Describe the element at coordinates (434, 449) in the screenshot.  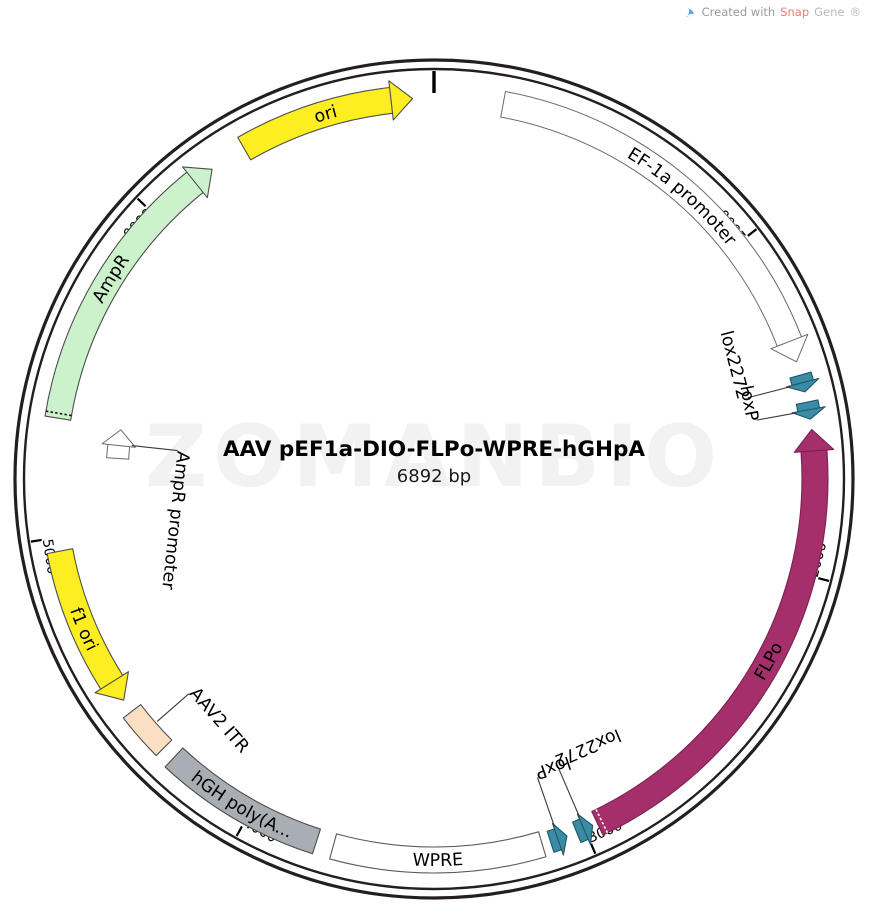
I see `page-title: AAV pEF1a-DIO-FLPo-WPRE-hGHpA` at that location.